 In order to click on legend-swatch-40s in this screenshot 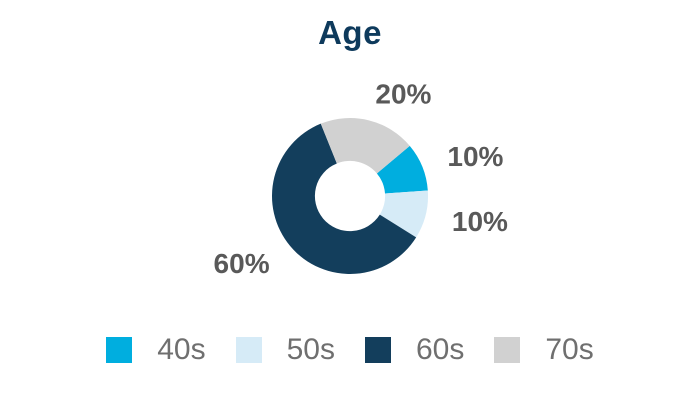, I will do `click(119, 350)`.